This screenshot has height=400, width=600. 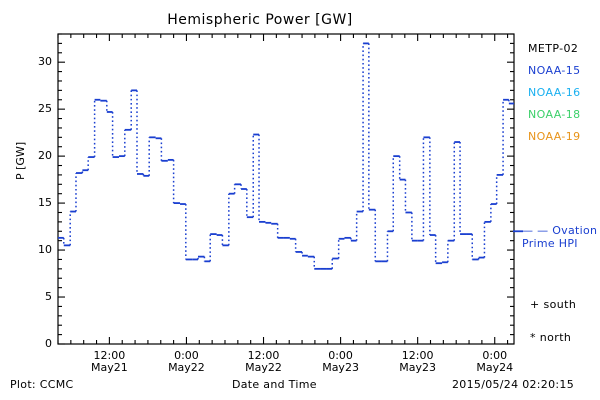 What do you see at coordinates (45, 62) in the screenshot?
I see `y-tick-label: 30` at bounding box center [45, 62].